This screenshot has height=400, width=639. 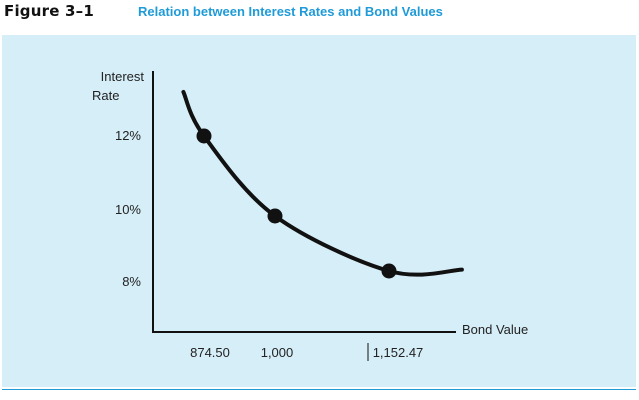 What do you see at coordinates (296, 203) in the screenshot?
I see `data-points` at bounding box center [296, 203].